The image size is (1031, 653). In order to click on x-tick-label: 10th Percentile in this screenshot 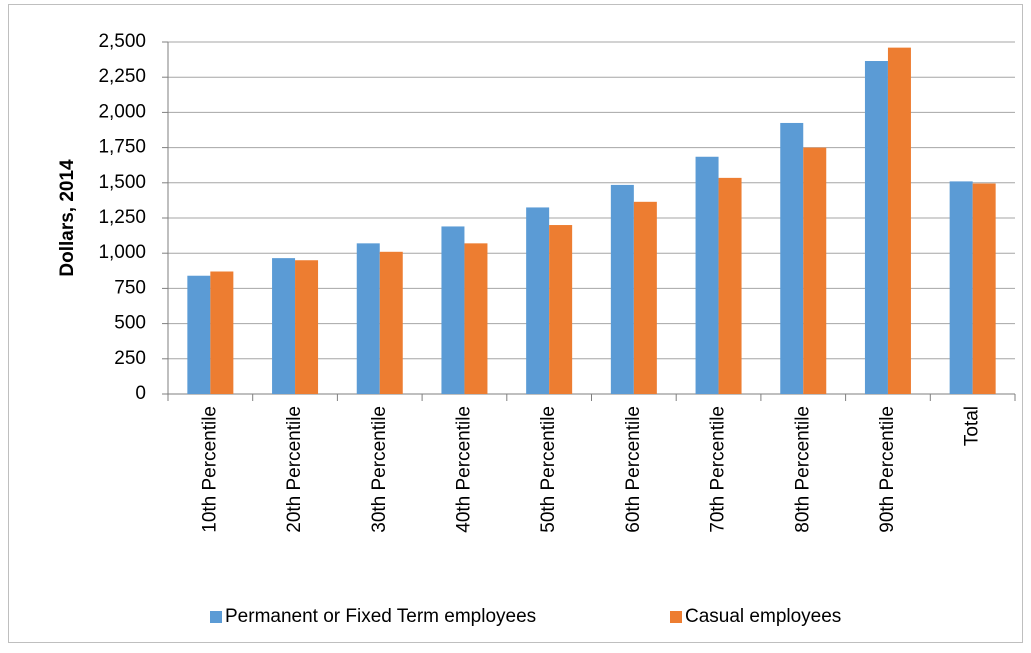, I will do `click(209, 469)`.